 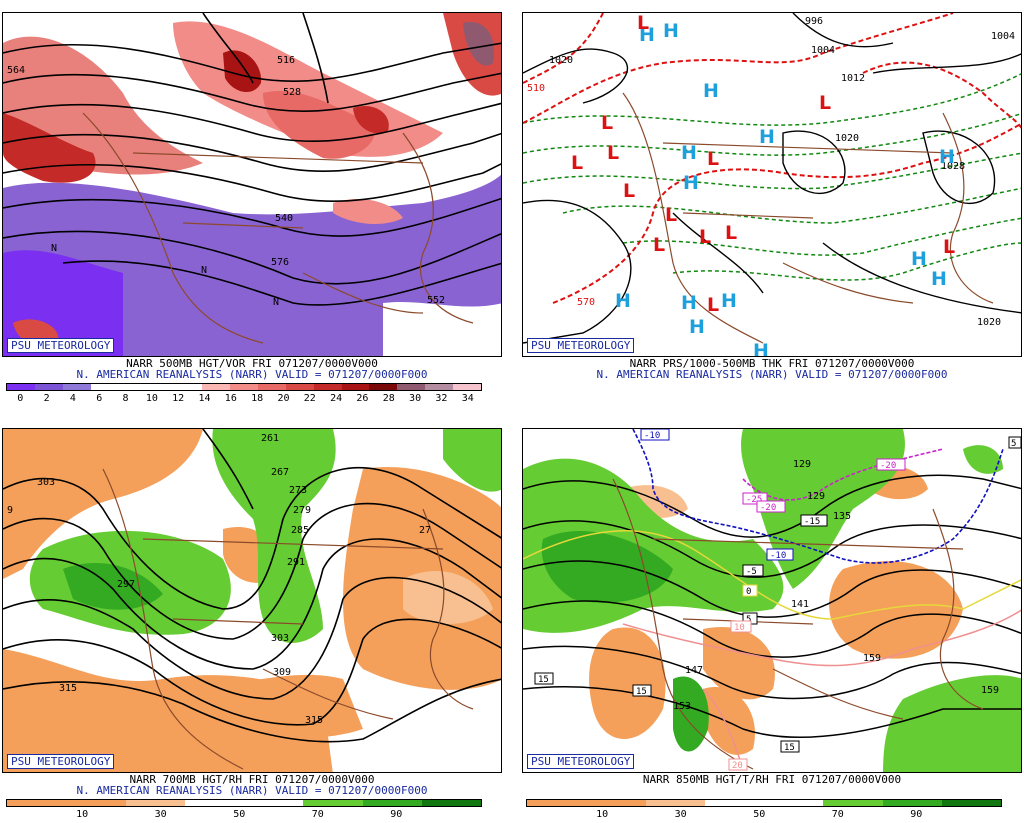 I want to click on colorbar-tick-label: 50, so click(x=759, y=814).